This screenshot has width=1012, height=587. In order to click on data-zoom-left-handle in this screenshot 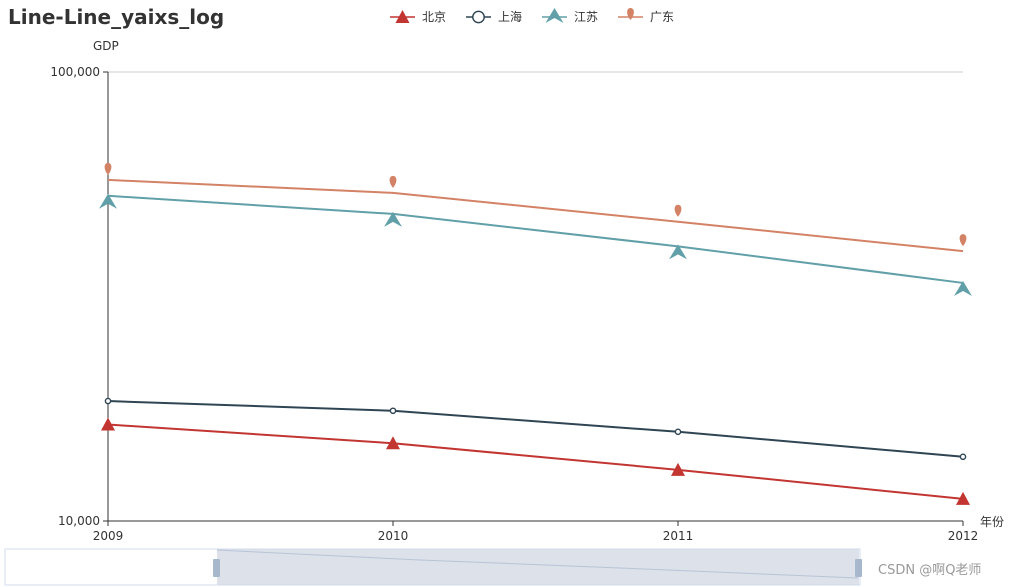, I will do `click(216, 568)`.